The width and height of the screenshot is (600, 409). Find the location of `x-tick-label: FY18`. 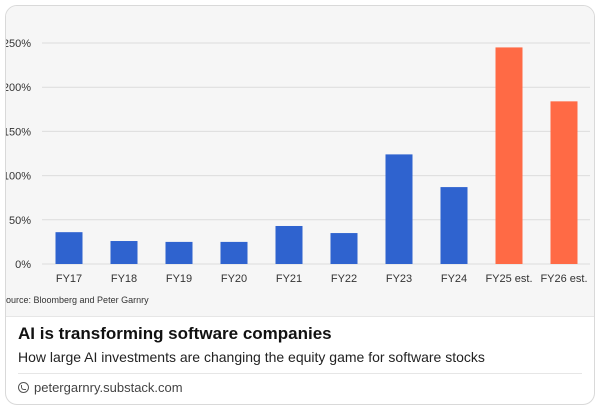

x-tick-label: FY18 is located at coordinates (124, 279).